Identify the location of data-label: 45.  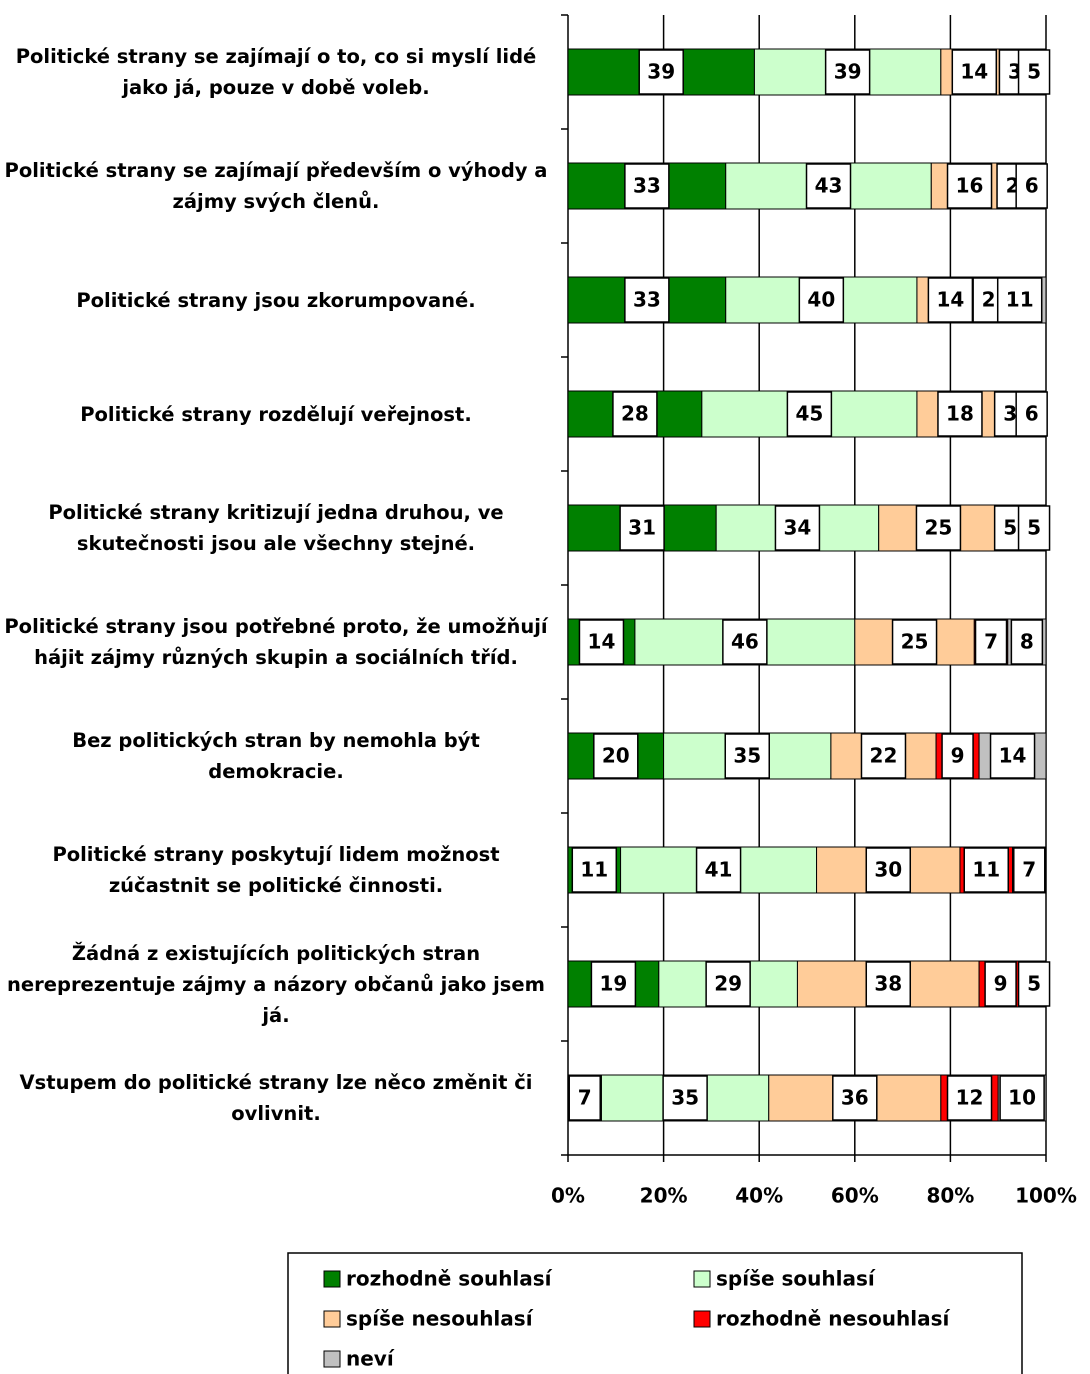
(809, 414).